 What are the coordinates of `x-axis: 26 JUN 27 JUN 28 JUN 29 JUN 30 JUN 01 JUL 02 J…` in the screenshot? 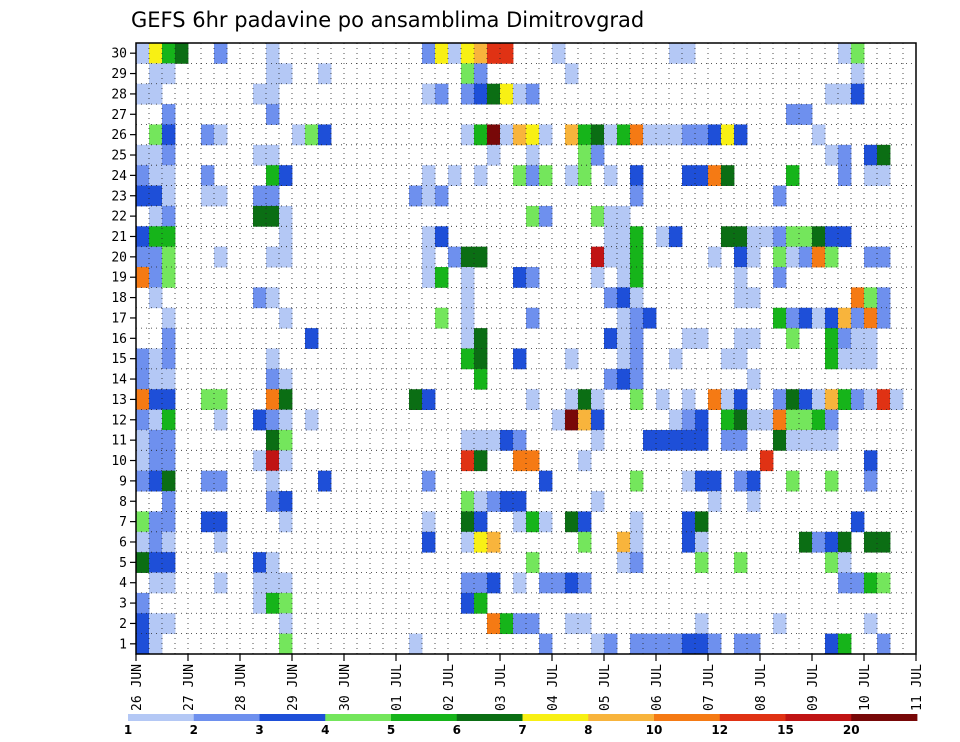 It's located at (527, 682).